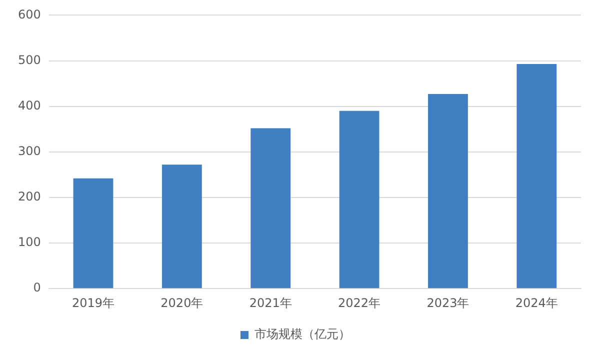  Describe the element at coordinates (302, 334) in the screenshot. I see `legend-label: 市场规模（亿元）` at that location.